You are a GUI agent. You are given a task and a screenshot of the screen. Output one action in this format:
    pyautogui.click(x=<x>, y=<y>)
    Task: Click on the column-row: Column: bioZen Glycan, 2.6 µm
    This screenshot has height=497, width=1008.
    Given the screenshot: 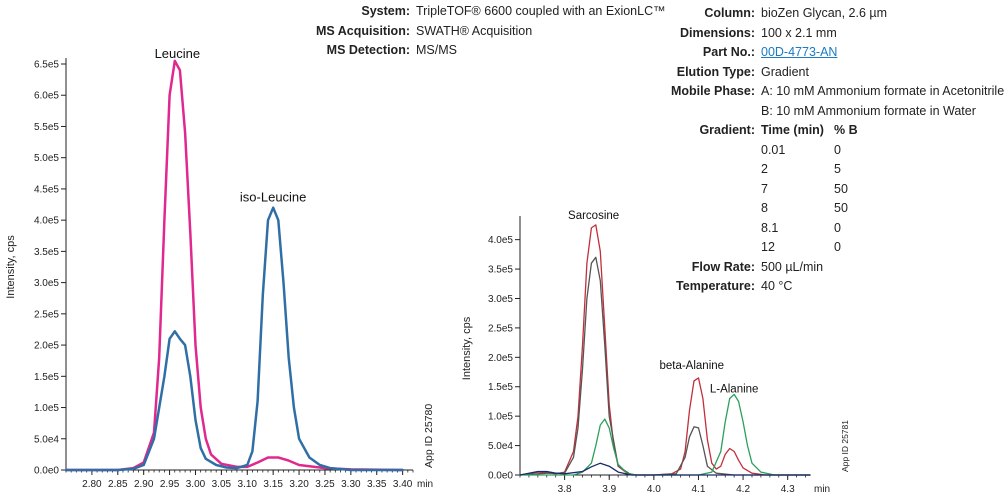 What is the action you would take?
    pyautogui.click(x=822, y=14)
    